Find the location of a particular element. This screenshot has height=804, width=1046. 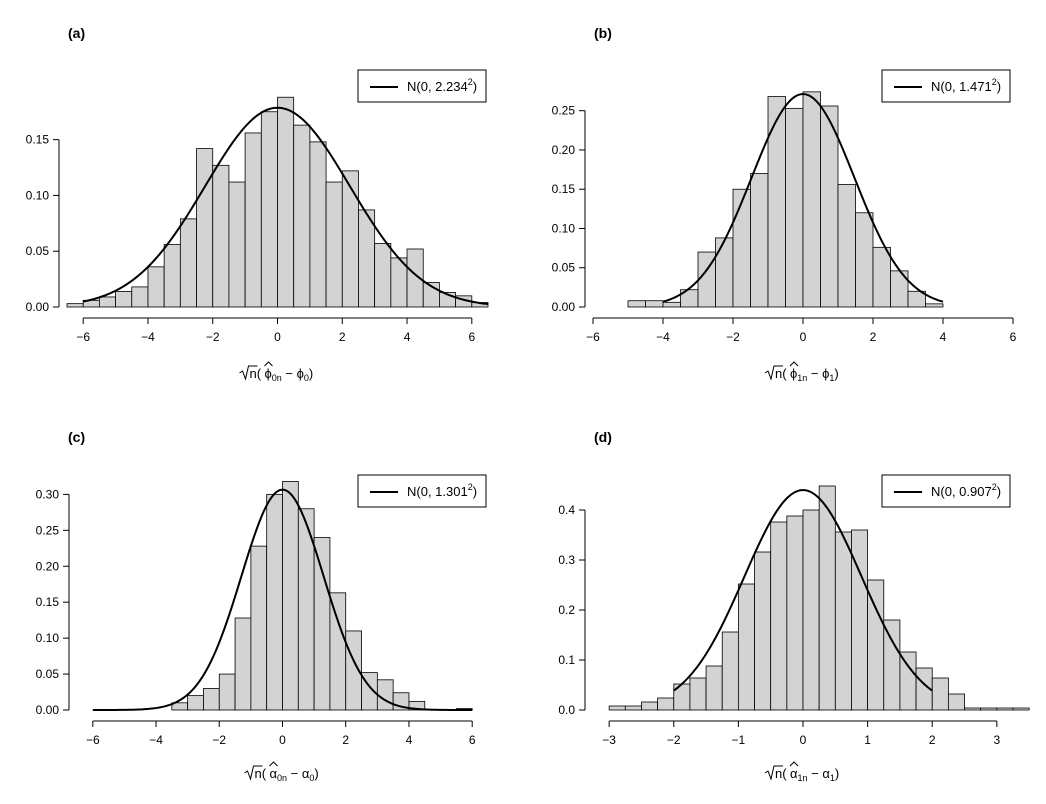

x-axis-label: n(α1n − α1) is located at coordinates (801, 772).